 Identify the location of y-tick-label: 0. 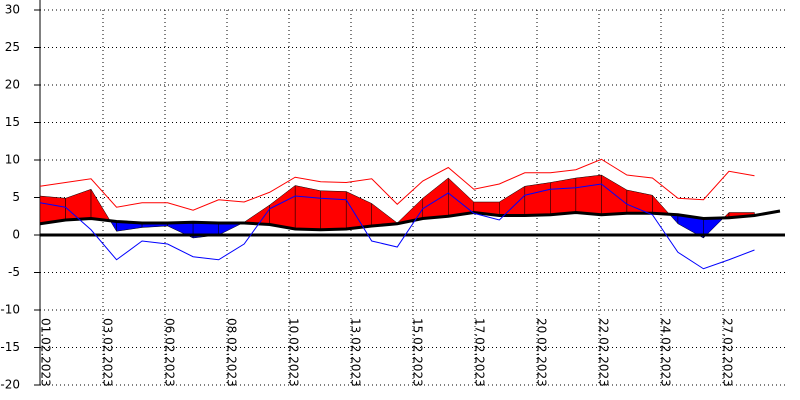
(16, 235).